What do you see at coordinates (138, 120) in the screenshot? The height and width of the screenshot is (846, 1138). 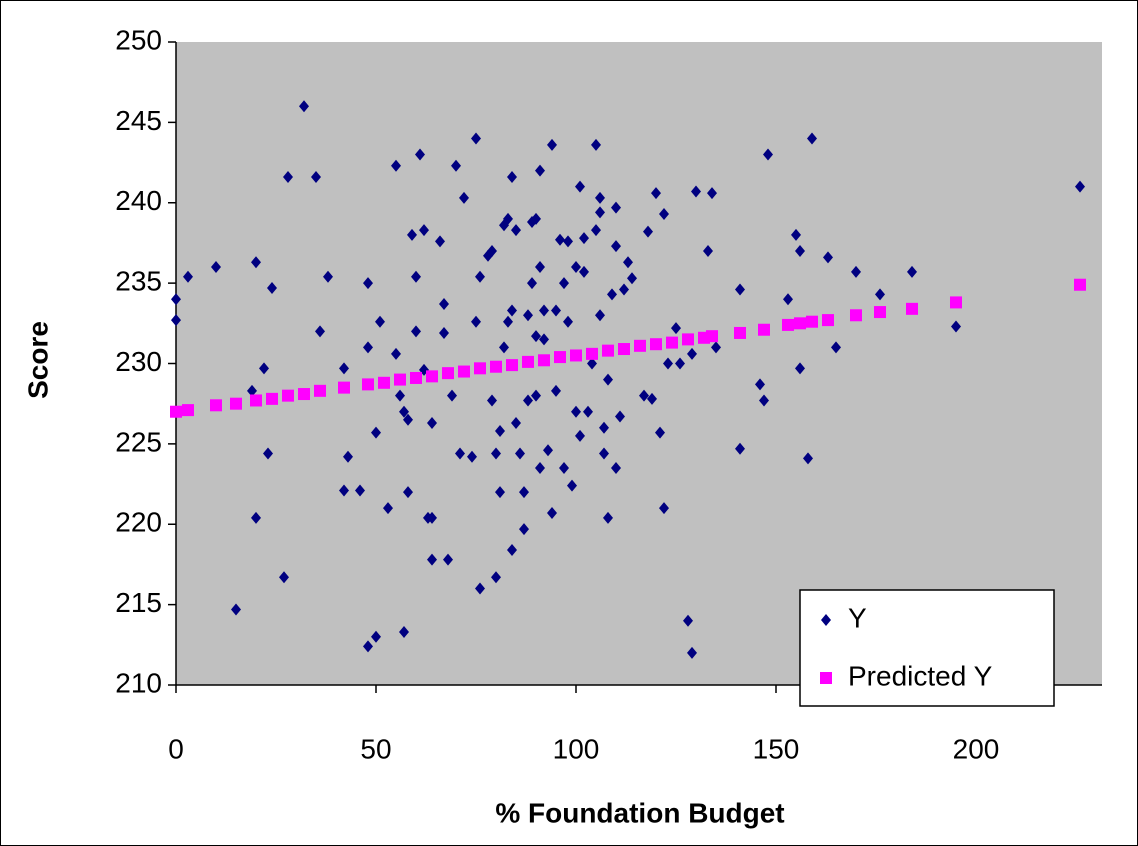 I see `y-tick-label: 245` at bounding box center [138, 120].